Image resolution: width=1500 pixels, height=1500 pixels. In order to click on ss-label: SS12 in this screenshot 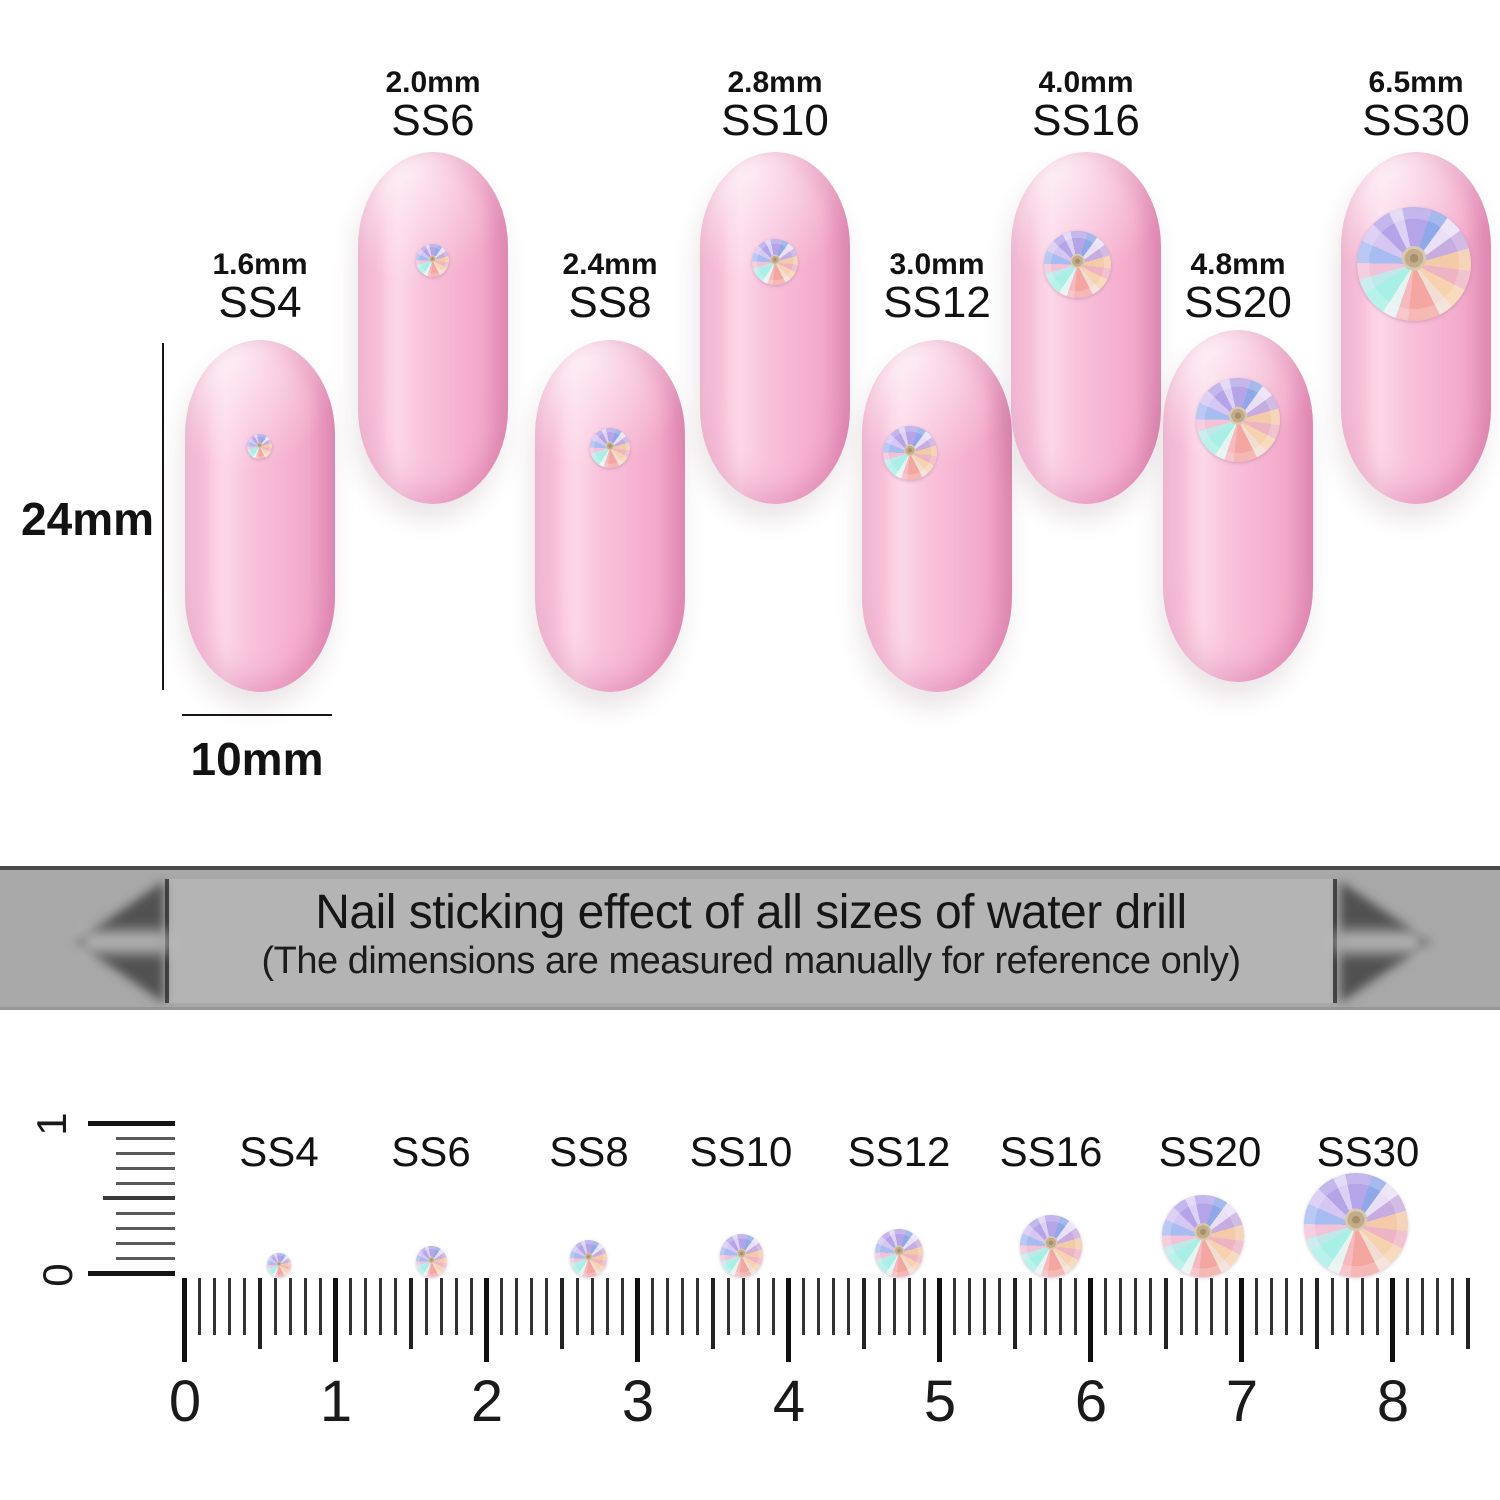, I will do `click(937, 302)`.